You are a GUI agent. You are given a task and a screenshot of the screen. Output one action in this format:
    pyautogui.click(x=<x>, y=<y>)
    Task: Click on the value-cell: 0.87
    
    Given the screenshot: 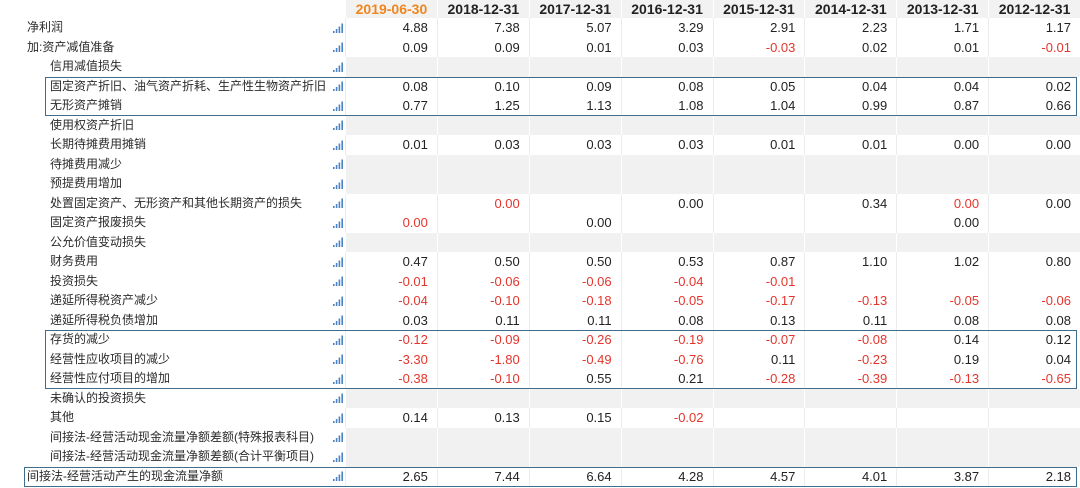 What is the action you would take?
    pyautogui.click(x=942, y=106)
    